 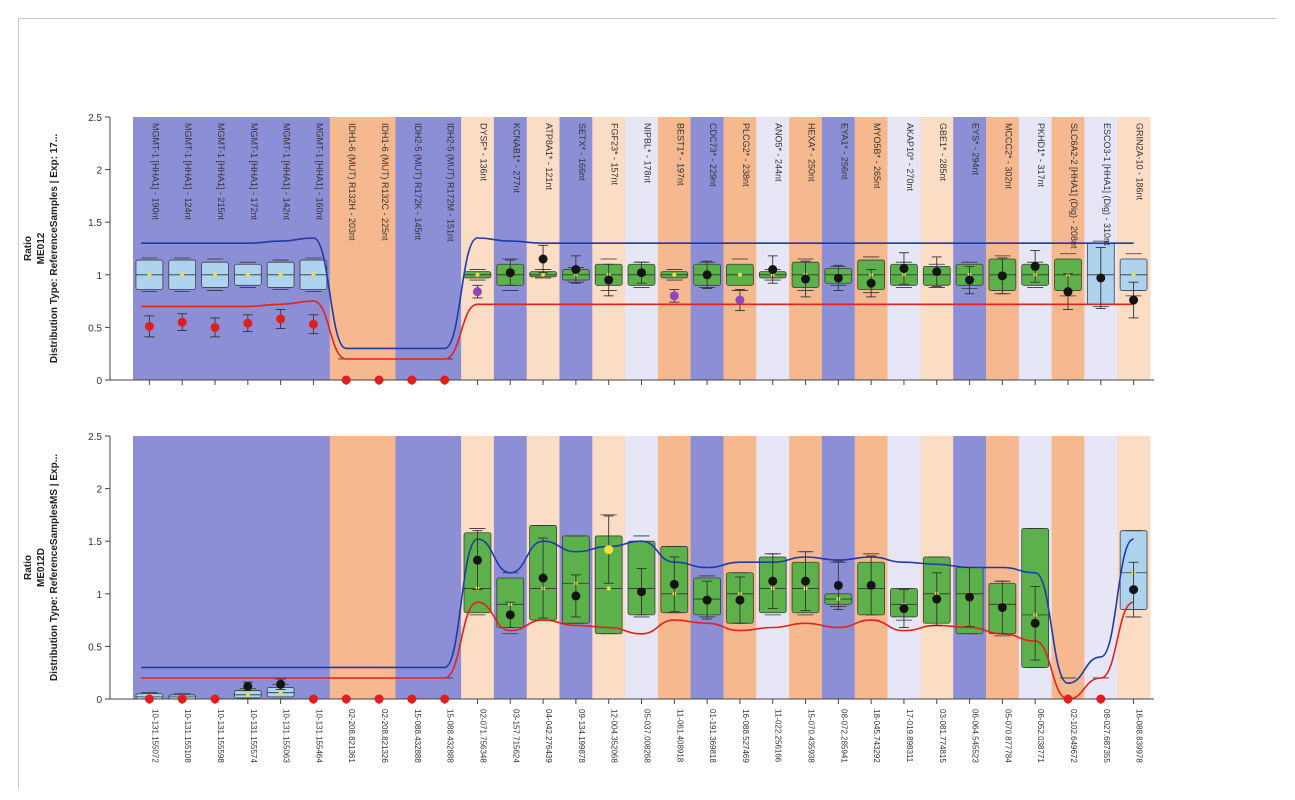 What do you see at coordinates (28, 567) in the screenshot?
I see `y-axis-label-line: Ratio` at bounding box center [28, 567].